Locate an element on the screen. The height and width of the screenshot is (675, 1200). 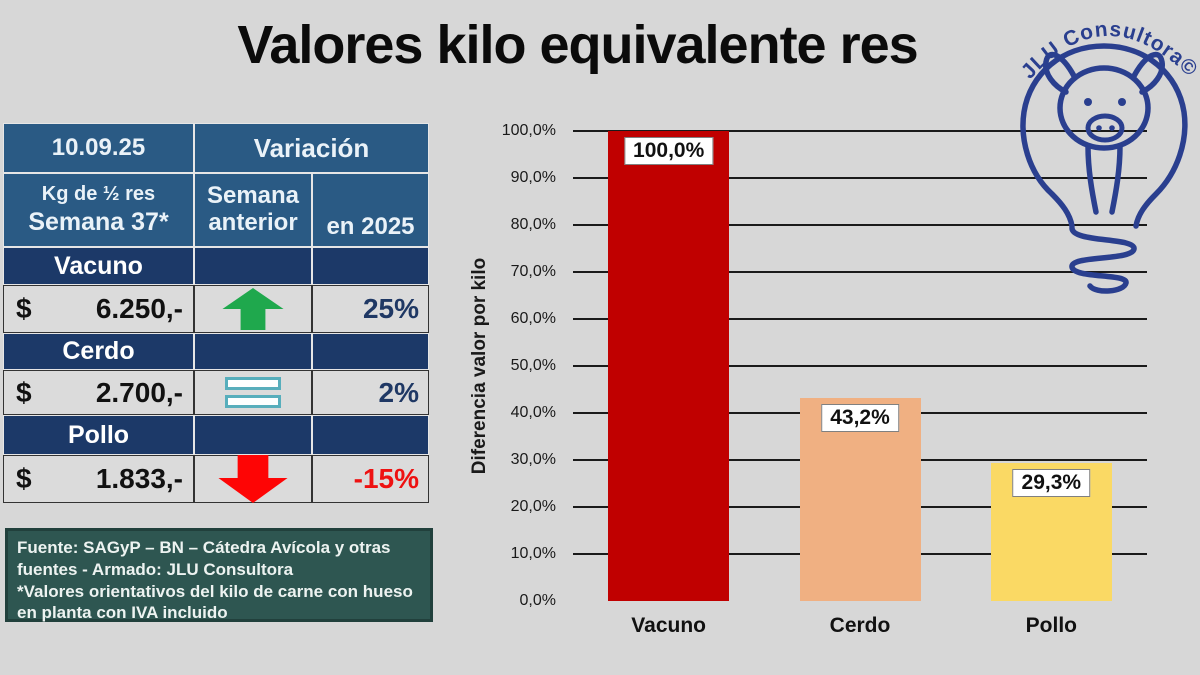
price-cell-cerdo: $ 2.700,- is located at coordinates (98, 392).